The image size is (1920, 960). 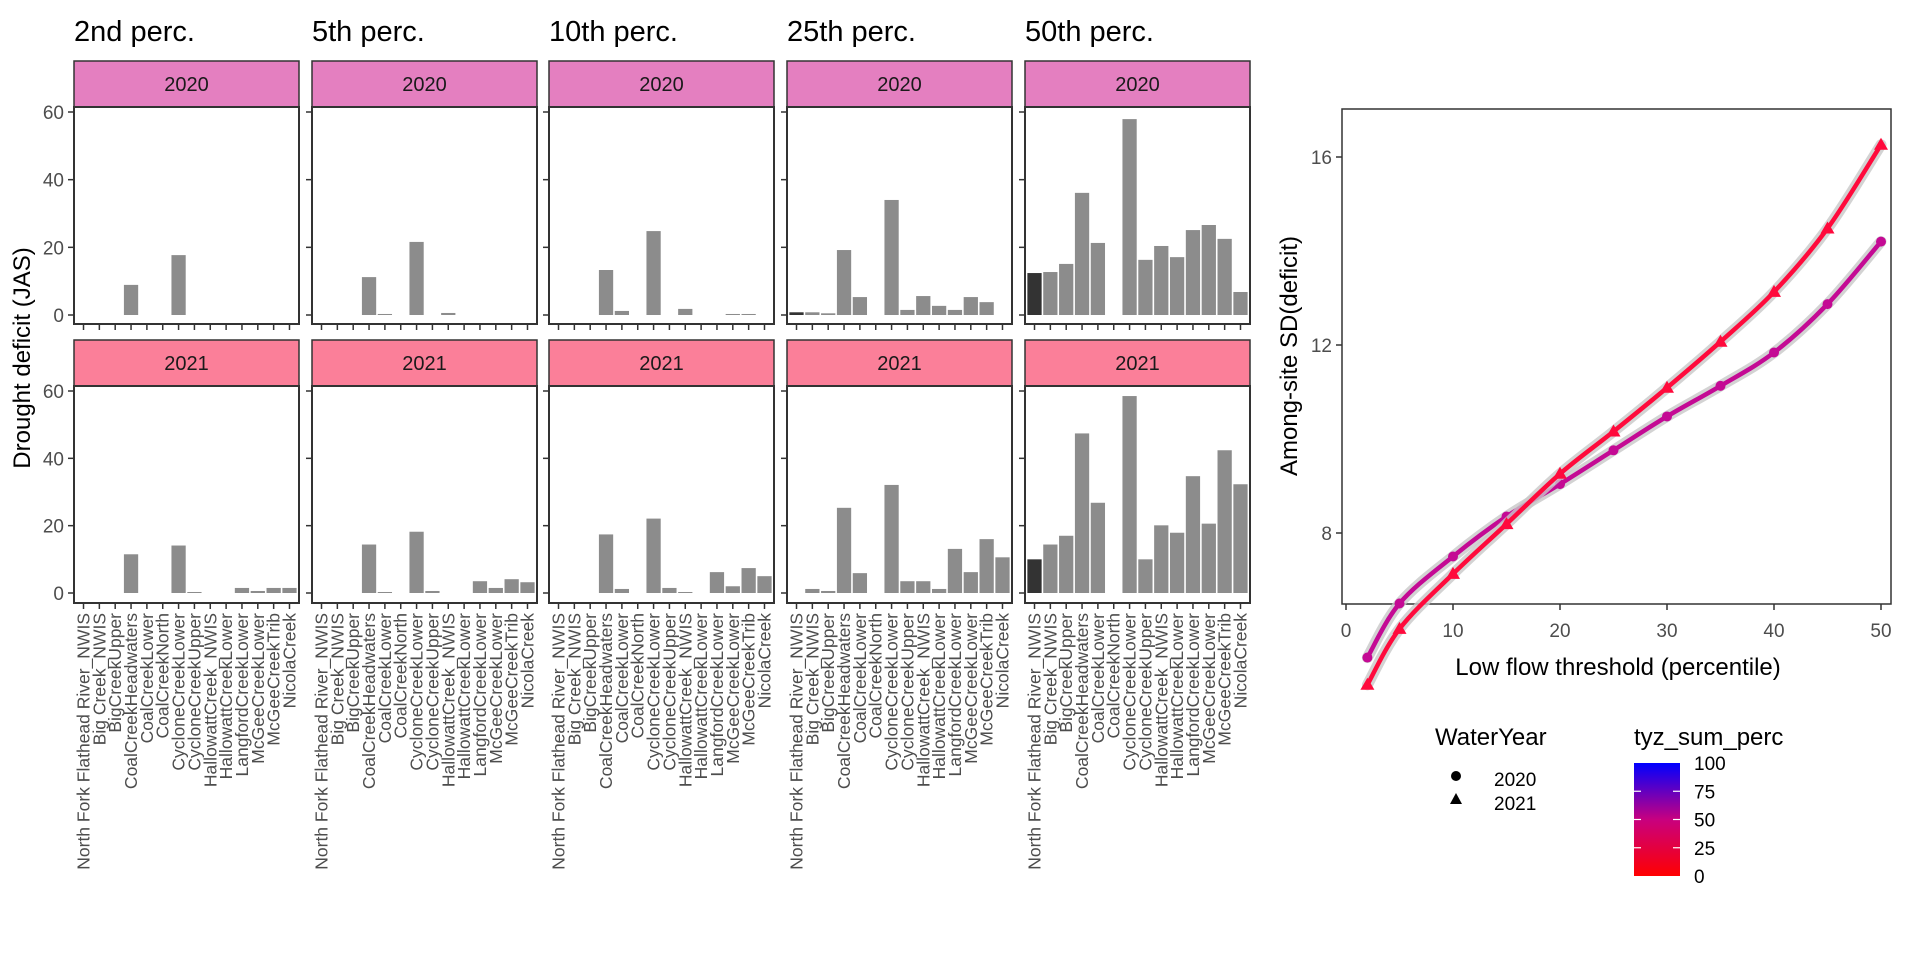 What do you see at coordinates (1289, 356) in the screenshot?
I see `y-axis-title: Among-site SD(deficit)` at bounding box center [1289, 356].